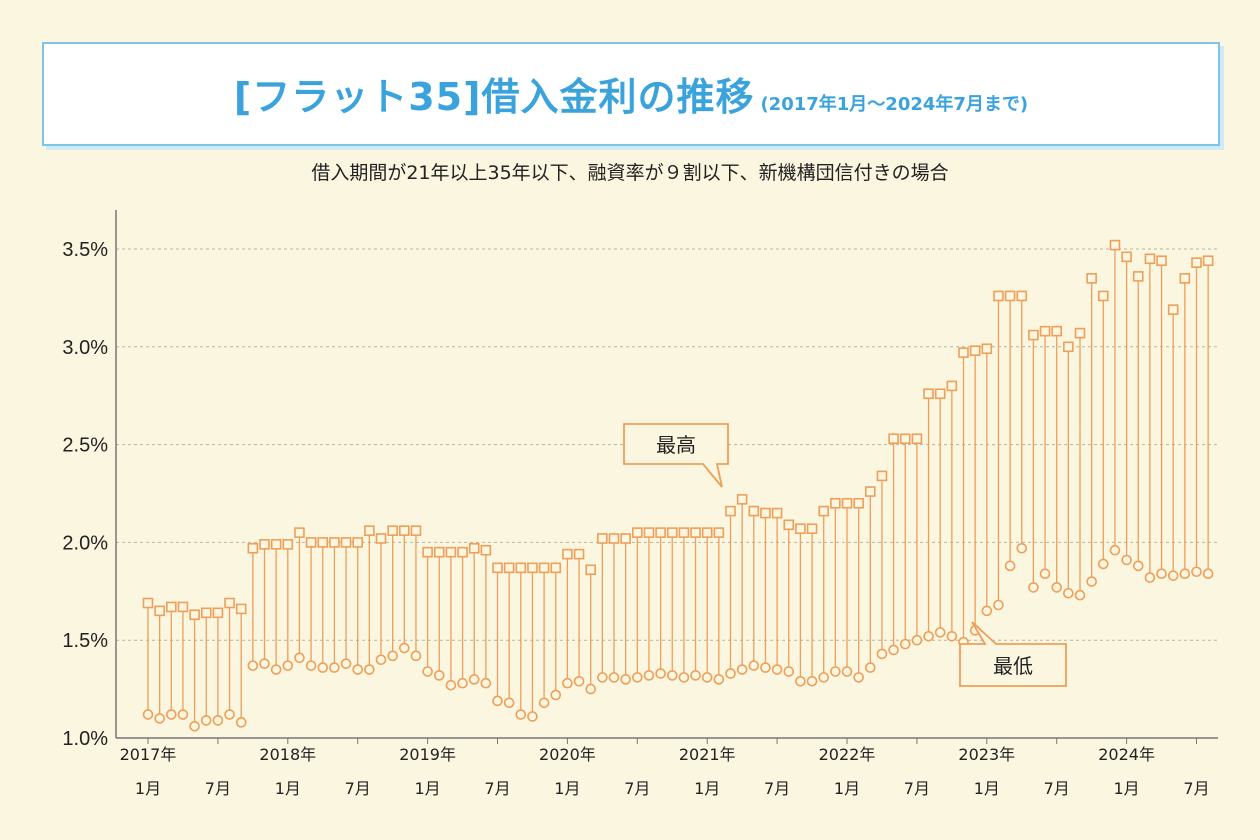 The height and width of the screenshot is (840, 1260). Describe the element at coordinates (148, 754) in the screenshot. I see `x-year-label: 2017年` at that location.